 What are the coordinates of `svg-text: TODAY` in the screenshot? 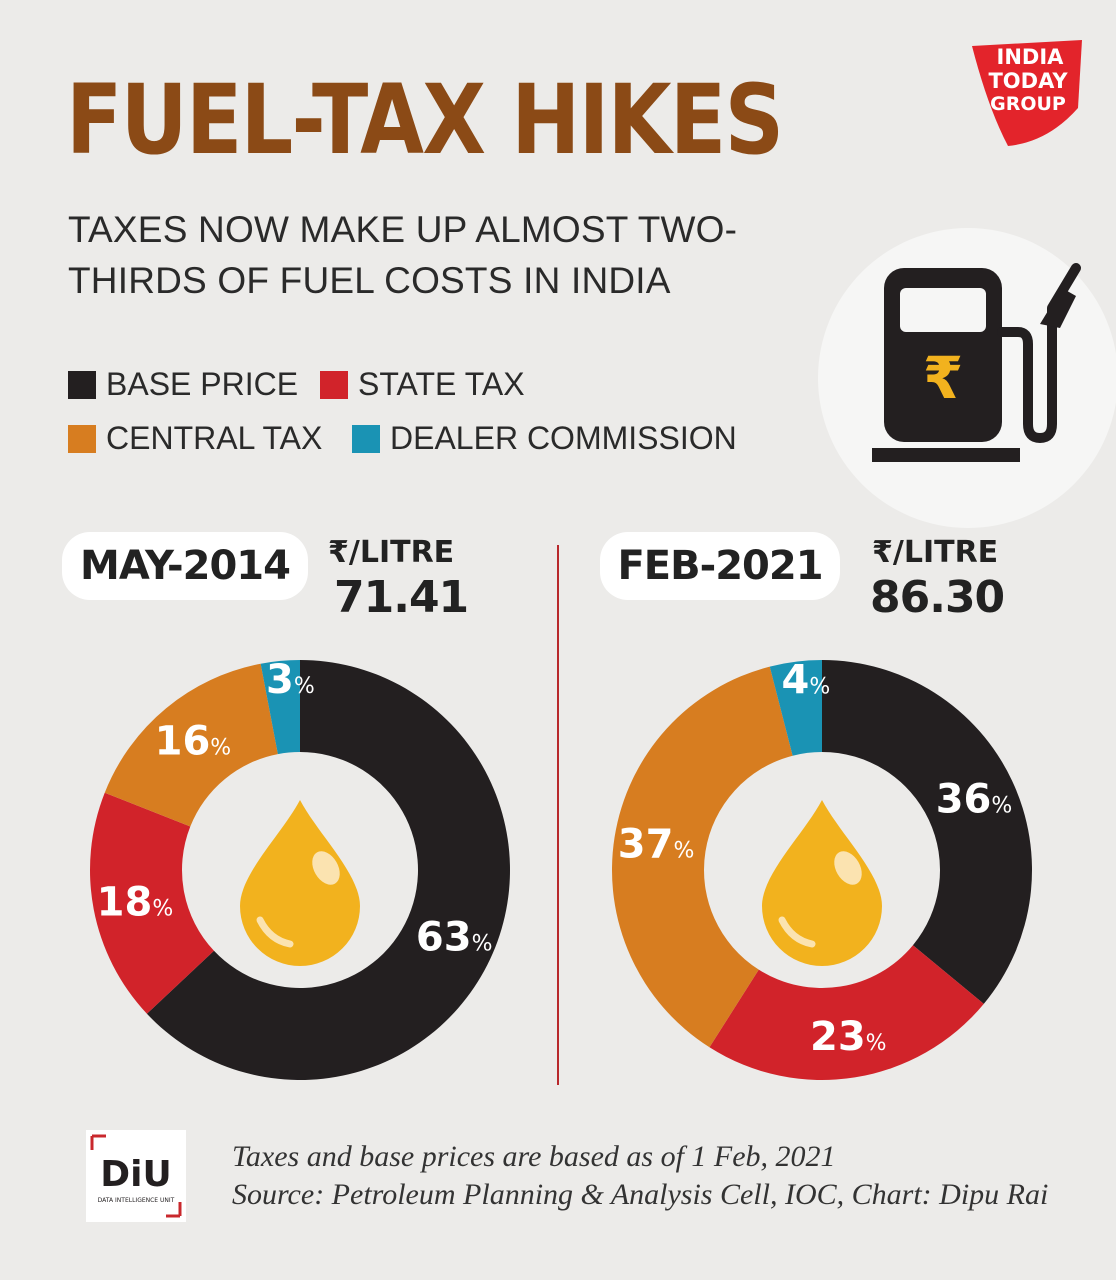 It's located at (1028, 81).